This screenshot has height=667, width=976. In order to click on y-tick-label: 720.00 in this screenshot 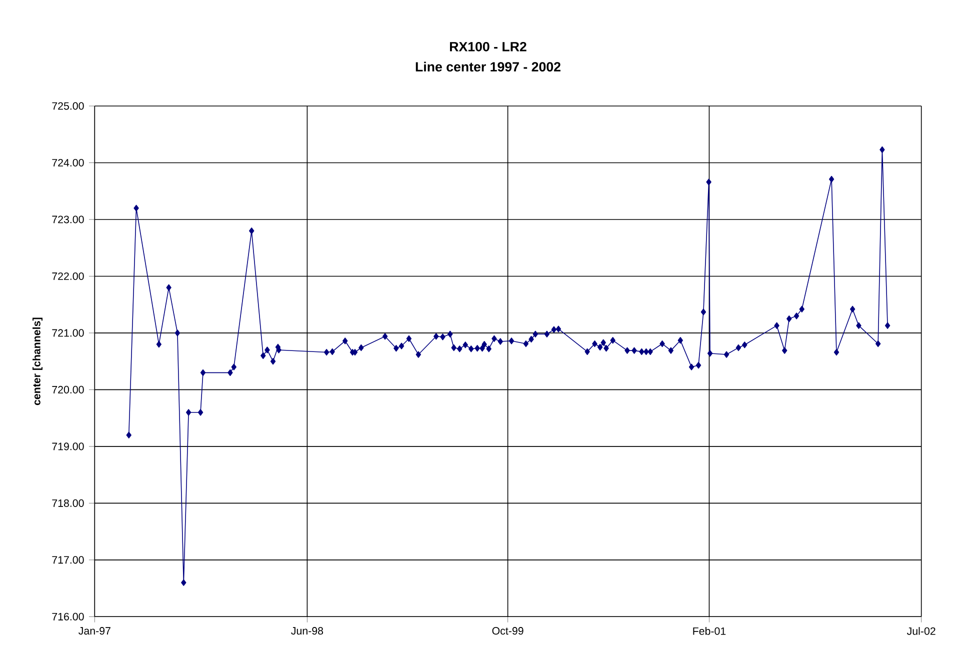, I will do `click(68, 390)`.